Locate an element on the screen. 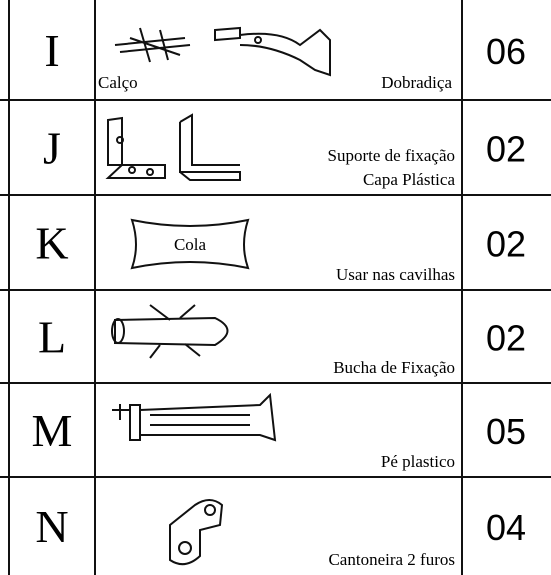  quantity: 06 is located at coordinates (506, 51).